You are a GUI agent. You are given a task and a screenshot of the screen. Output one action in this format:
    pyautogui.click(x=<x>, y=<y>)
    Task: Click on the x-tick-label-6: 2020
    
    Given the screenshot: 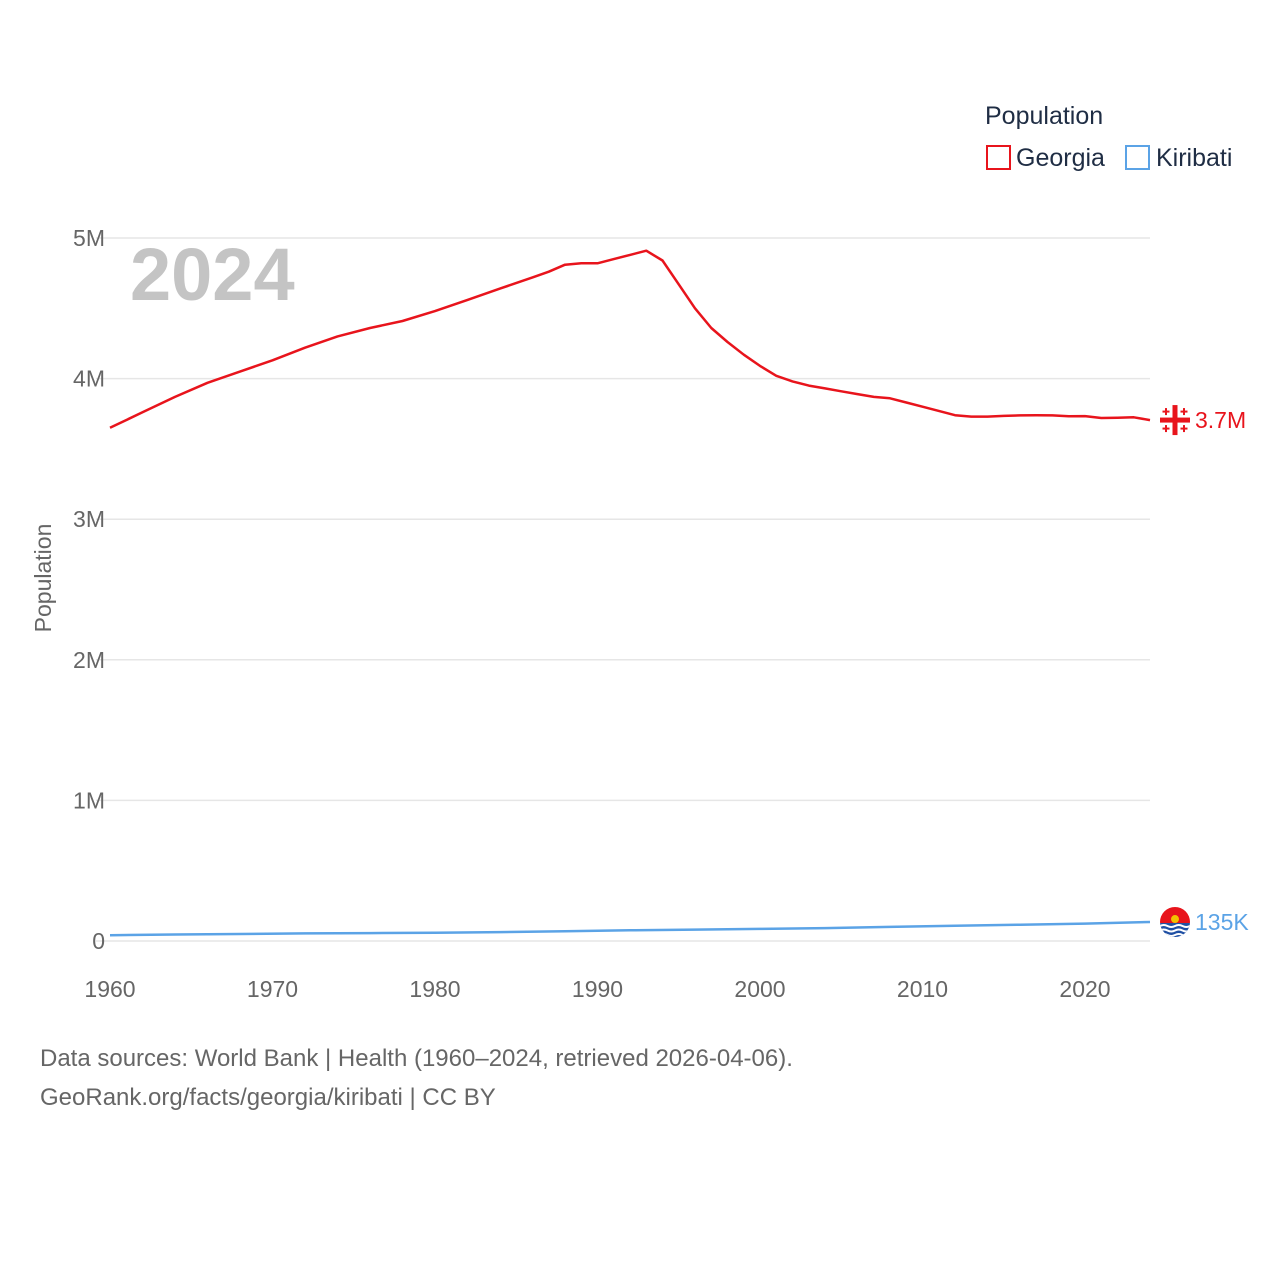 What is the action you would take?
    pyautogui.click(x=1084, y=989)
    